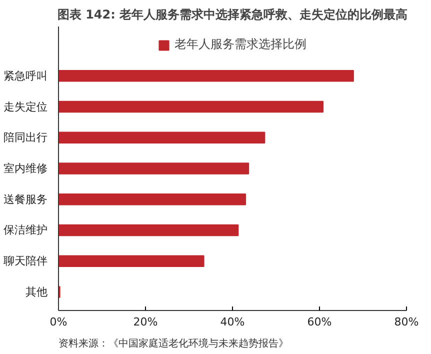 Image resolution: width=431 pixels, height=354 pixels. Describe the element at coordinates (26, 168) in the screenshot. I see `y-tick-label: 室内维修` at that location.